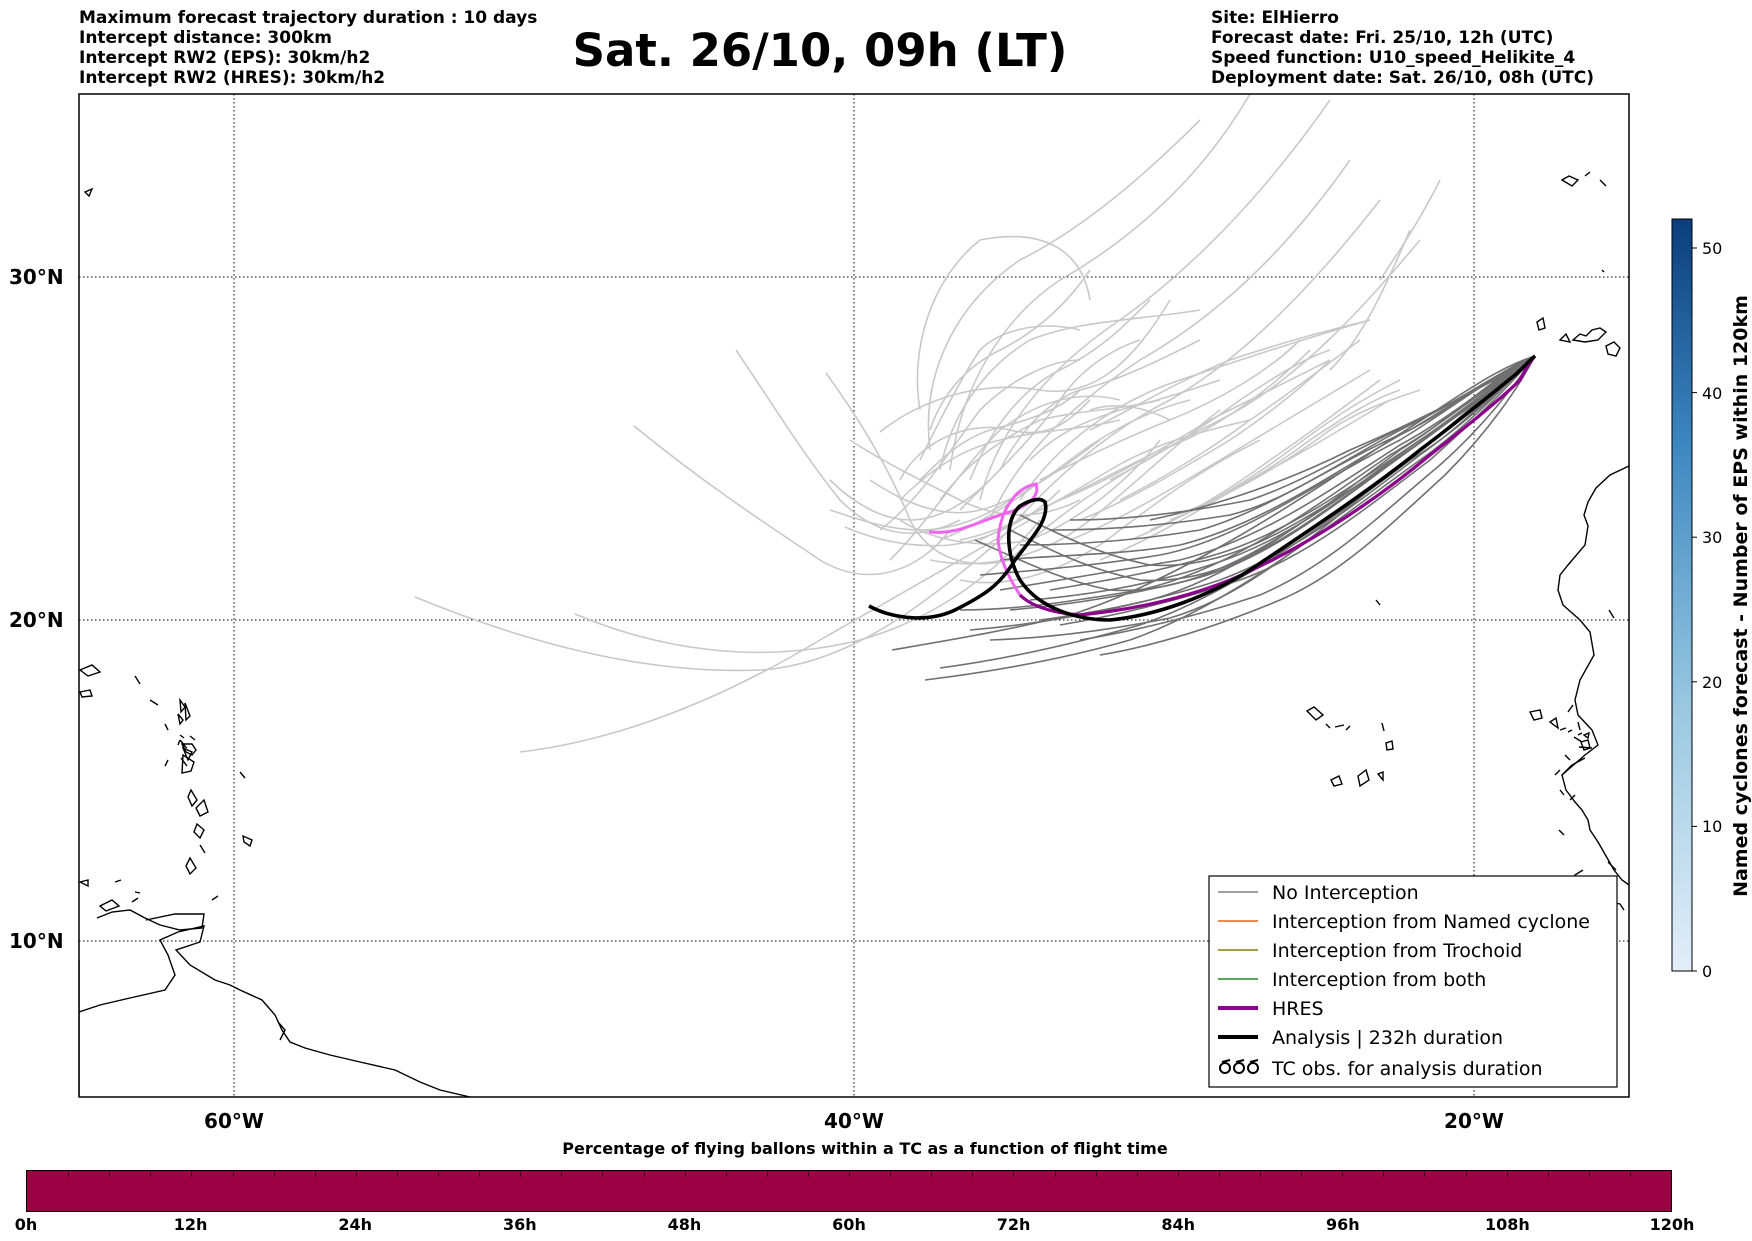 This screenshot has height=1241, width=1752. I want to click on legend-label-tc-obs: TC obs. for analysis duration, so click(1407, 1069).